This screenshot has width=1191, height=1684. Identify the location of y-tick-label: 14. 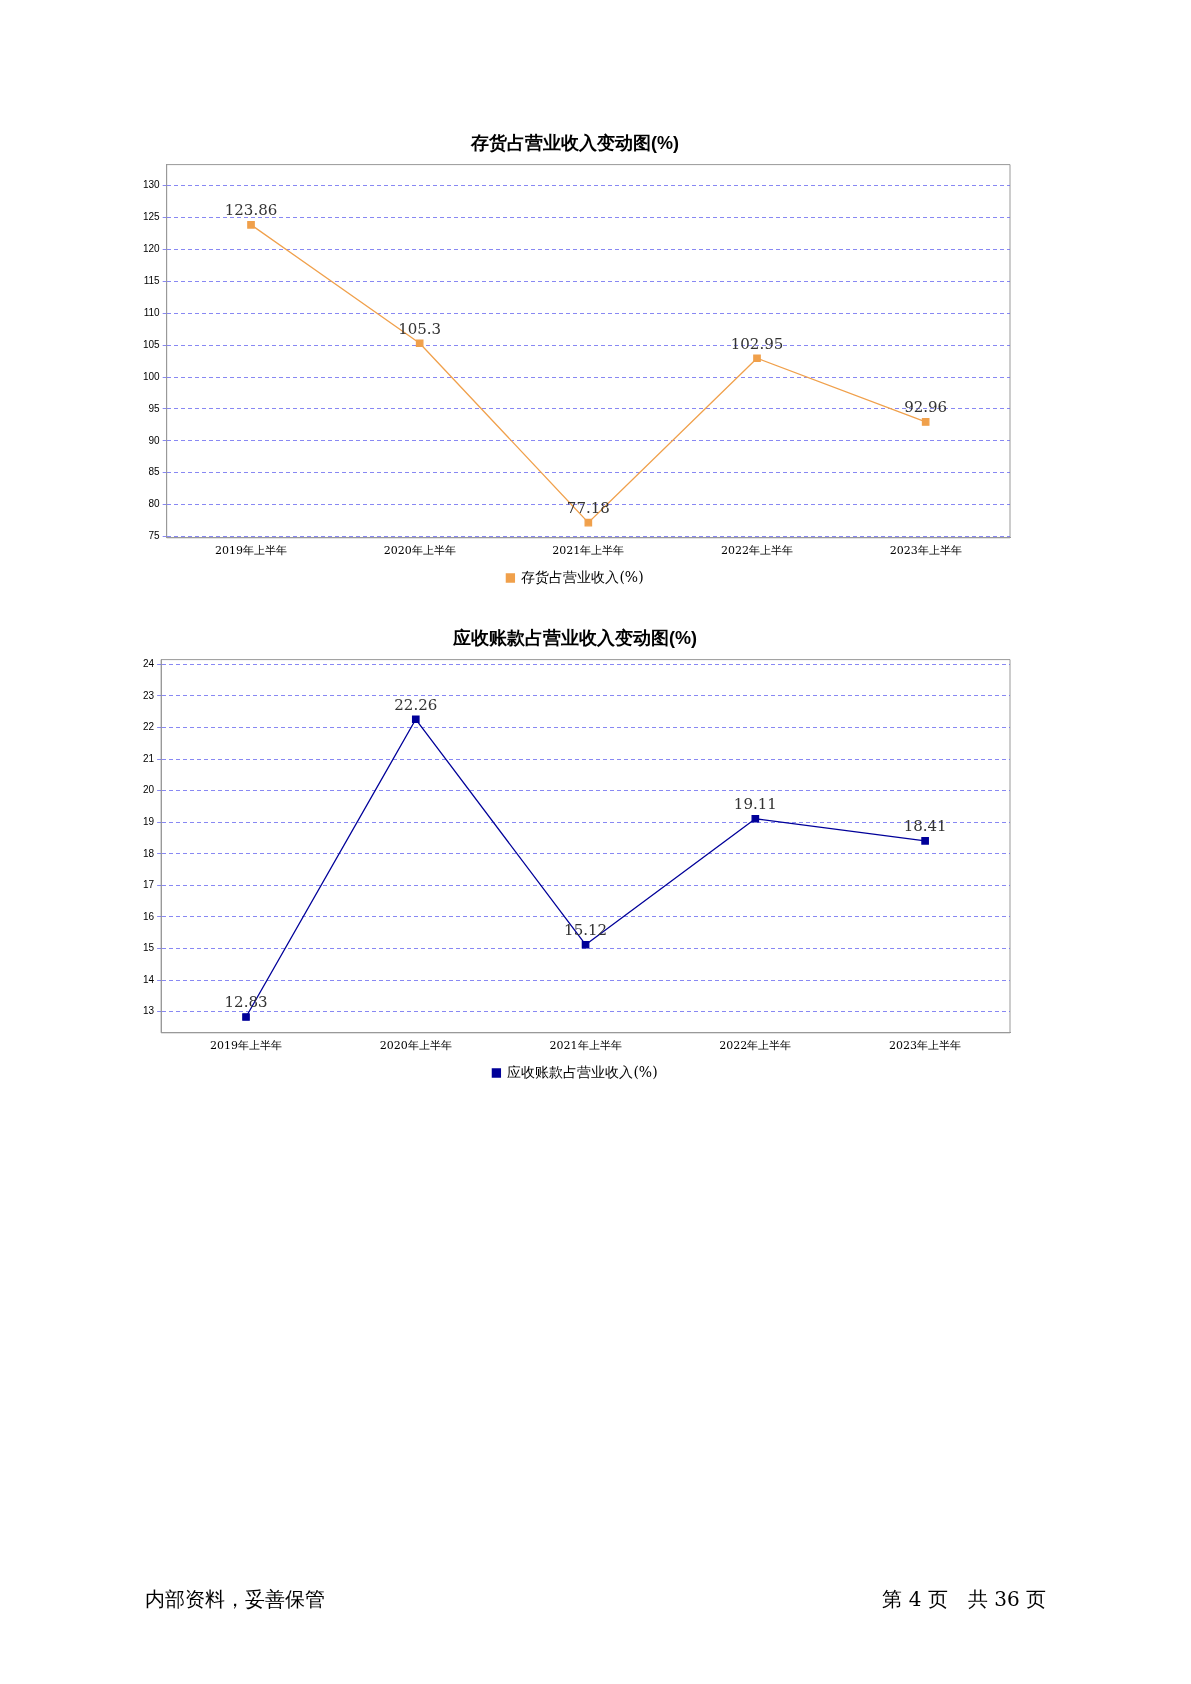
(149, 979).